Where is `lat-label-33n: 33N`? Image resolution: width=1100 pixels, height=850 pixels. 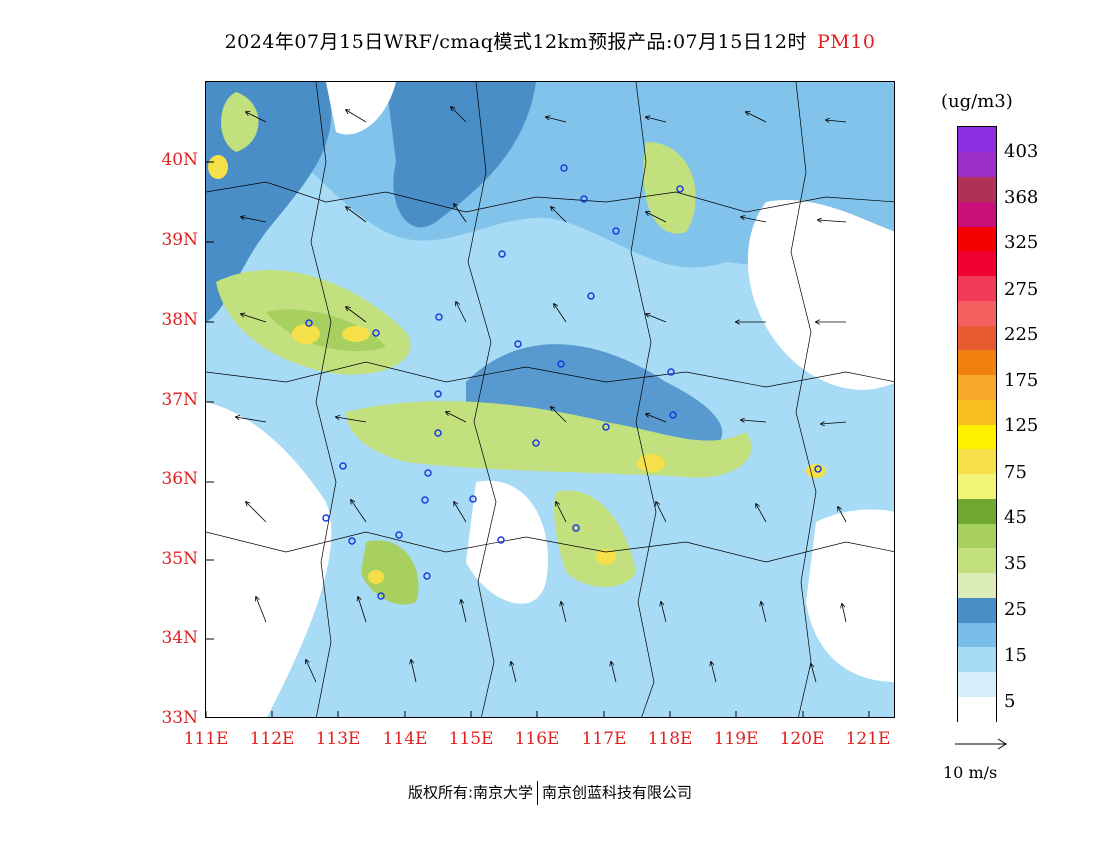
lat-label-33n: 33N is located at coordinates (179, 718).